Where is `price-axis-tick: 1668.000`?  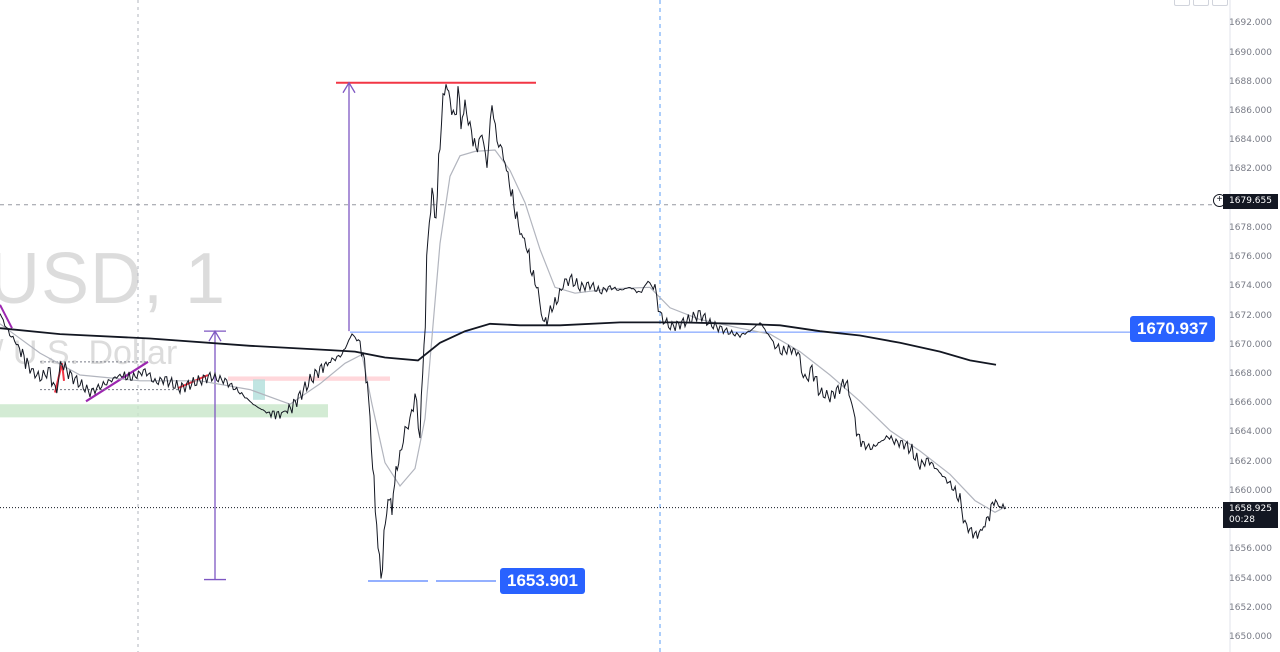 price-axis-tick: 1668.000 is located at coordinates (1250, 374).